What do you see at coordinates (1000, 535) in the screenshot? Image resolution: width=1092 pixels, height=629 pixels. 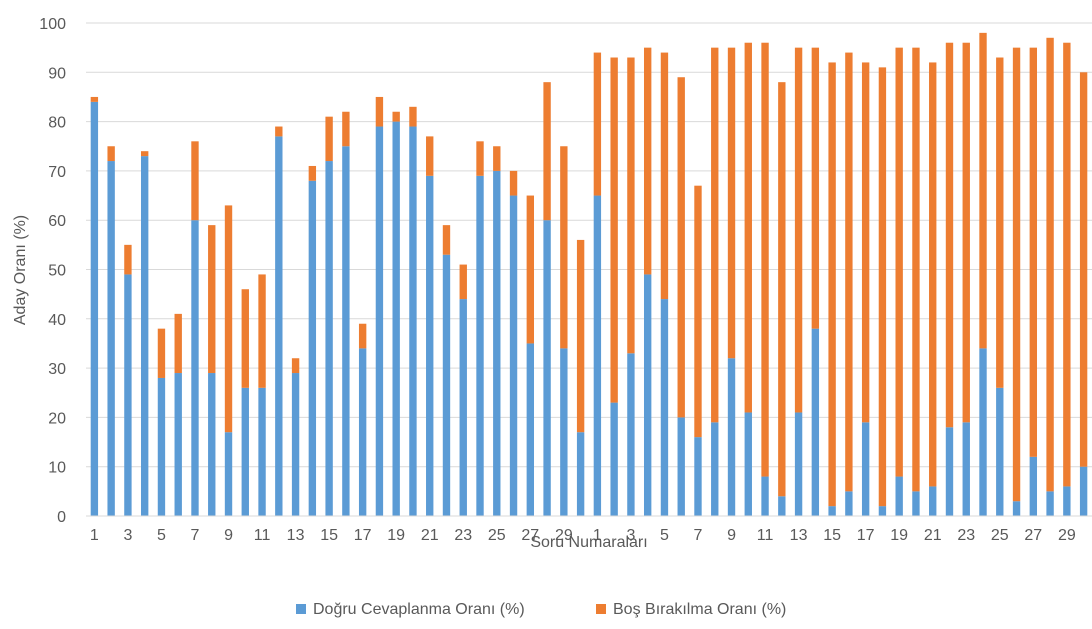 I see `x-tick-label: 25` at bounding box center [1000, 535].